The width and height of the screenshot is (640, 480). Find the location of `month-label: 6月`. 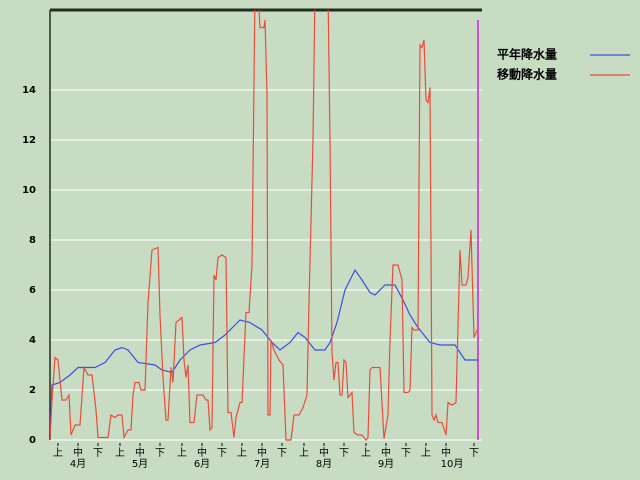

month-label: 6月 is located at coordinates (202, 464).